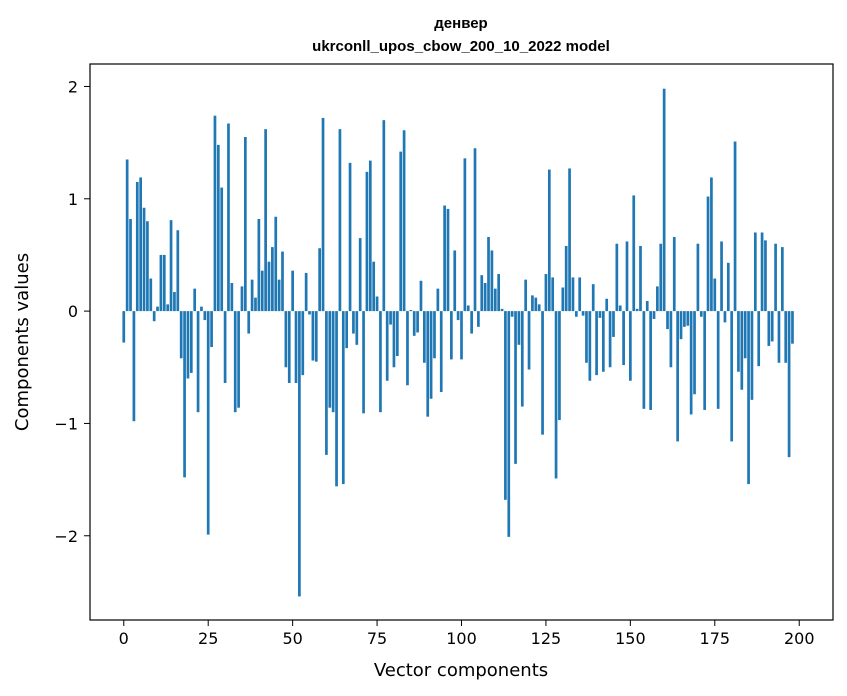 The image size is (847, 696). I want to click on x-tick-label: 0, so click(124, 638).